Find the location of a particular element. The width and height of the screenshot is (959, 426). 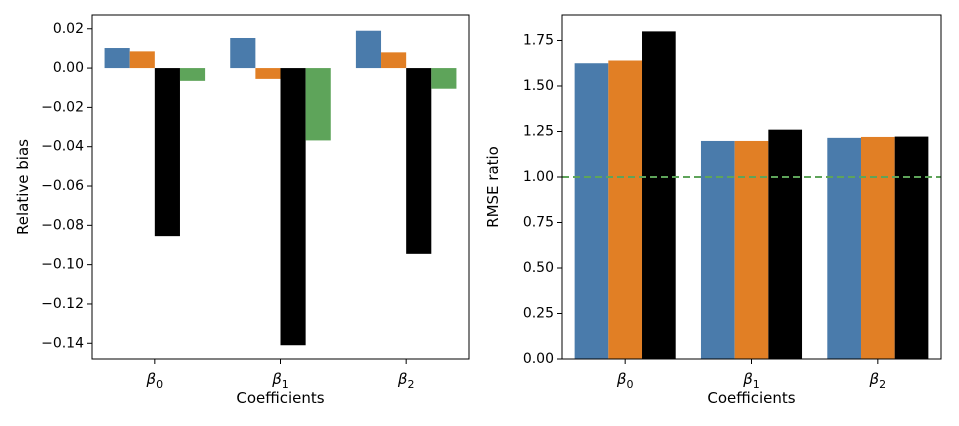

y-tick-label: 1.50 is located at coordinates (538, 86).